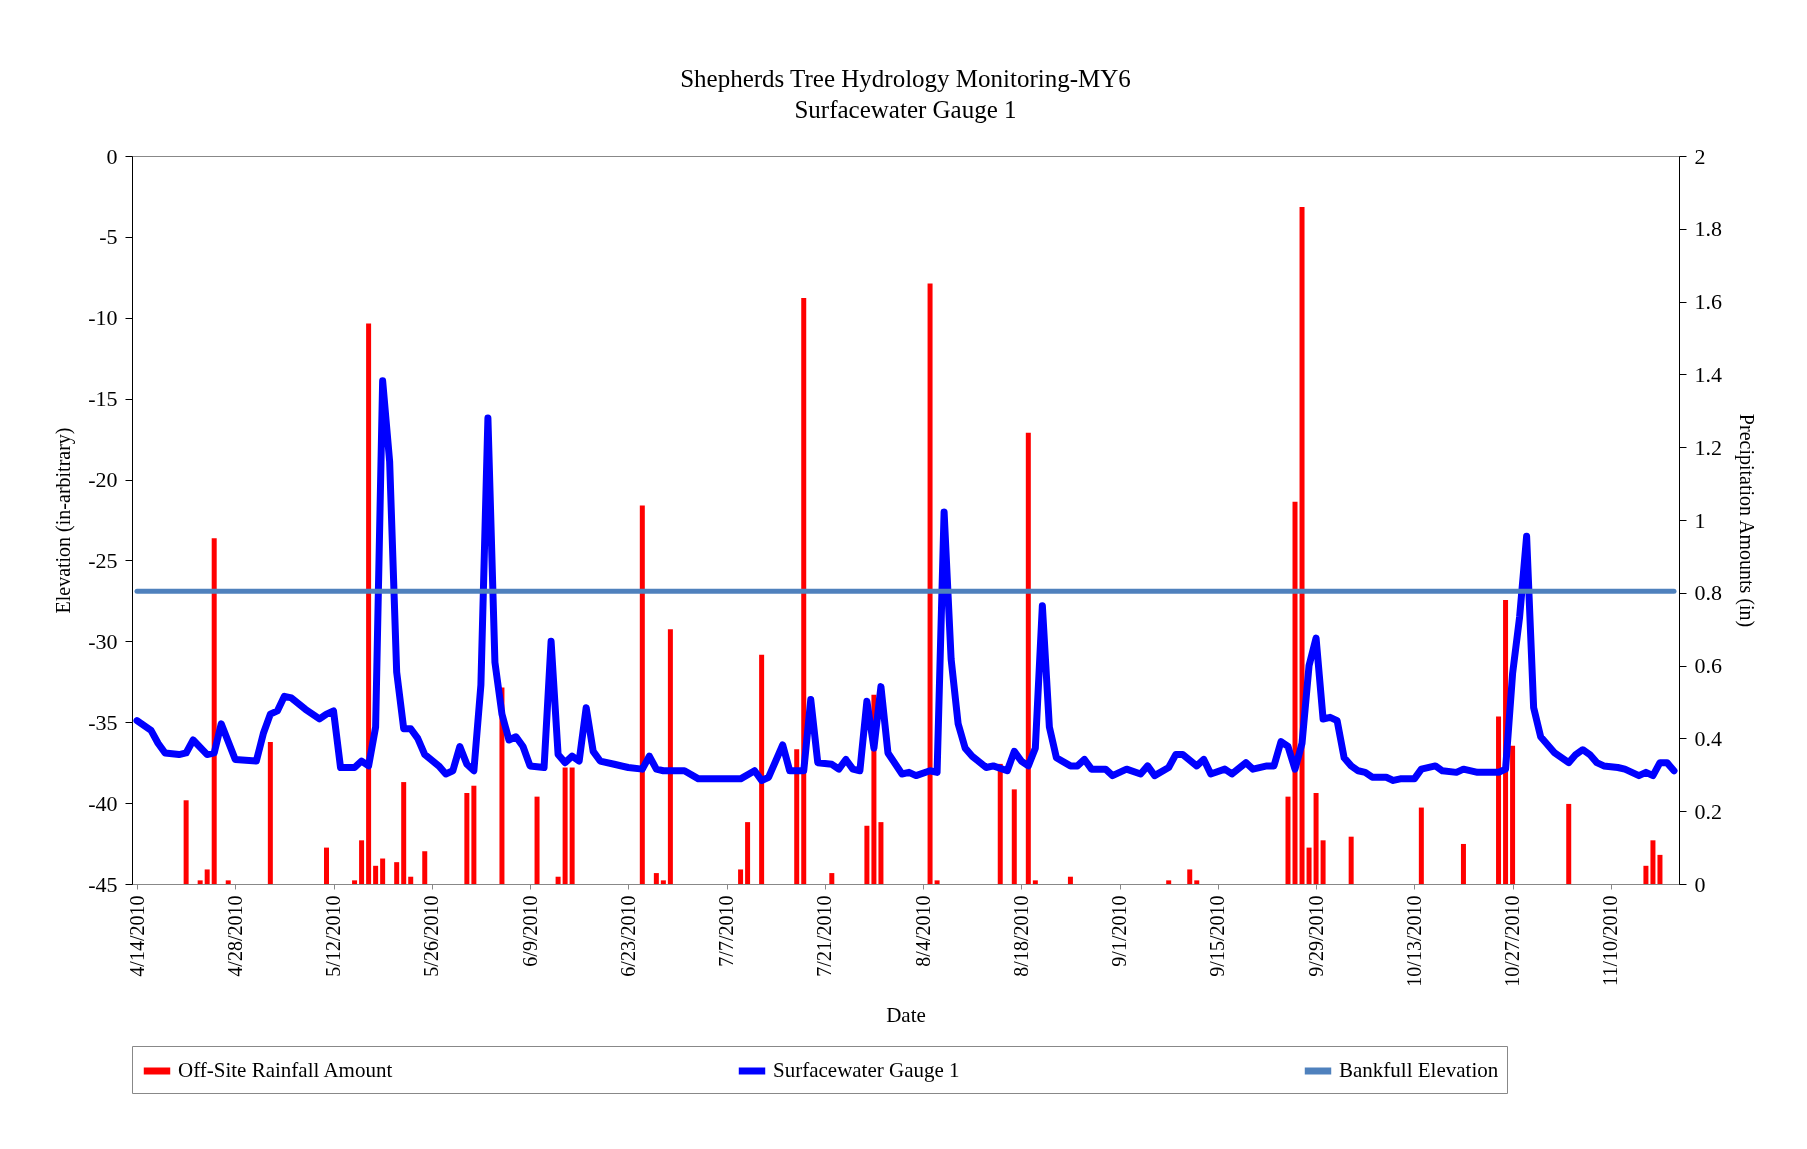 Image resolution: width=1807 pixels, height=1149 pixels. Describe the element at coordinates (108, 237) in the screenshot. I see `y-tick-label: -5` at that location.